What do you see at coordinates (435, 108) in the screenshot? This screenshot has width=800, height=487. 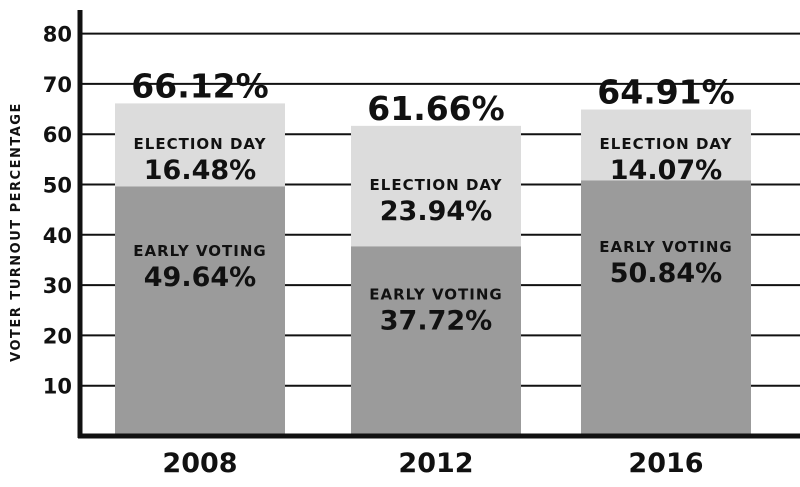 I see `total-label-2012: 61.66%` at bounding box center [435, 108].